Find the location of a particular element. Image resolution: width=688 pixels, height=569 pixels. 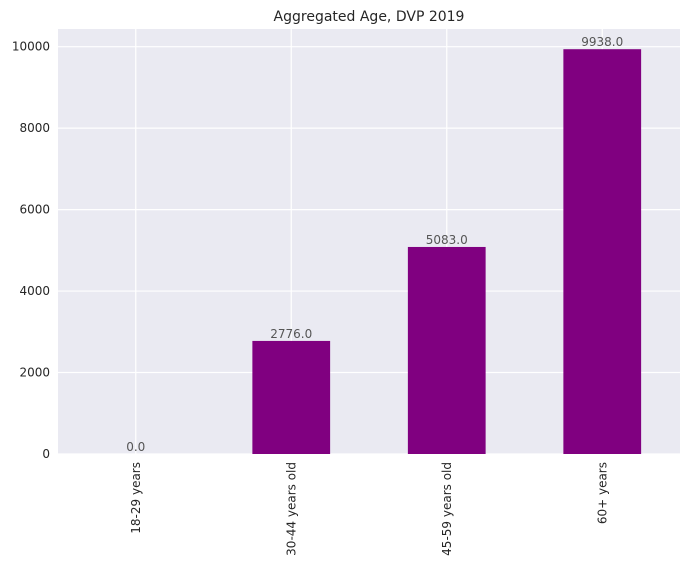

x-tick-label: 60+ years is located at coordinates (602, 493).